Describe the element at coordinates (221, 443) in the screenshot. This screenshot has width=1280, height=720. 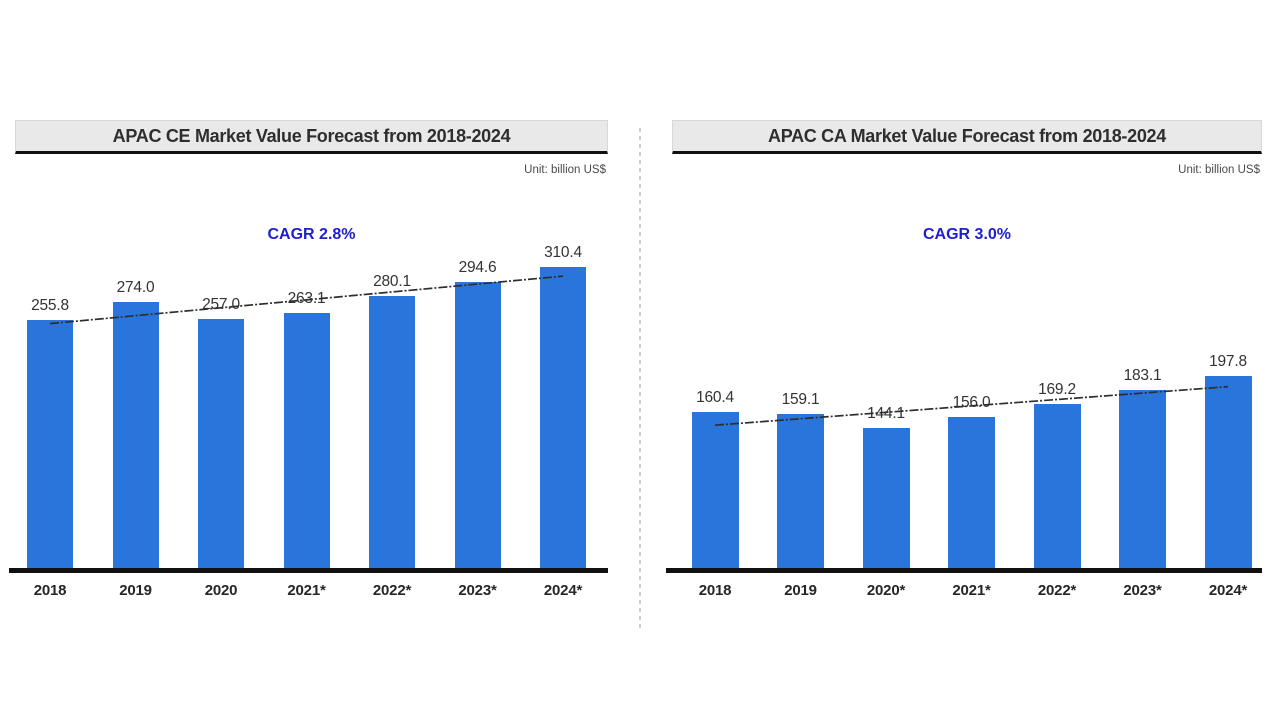
I see `bar-2020` at that location.